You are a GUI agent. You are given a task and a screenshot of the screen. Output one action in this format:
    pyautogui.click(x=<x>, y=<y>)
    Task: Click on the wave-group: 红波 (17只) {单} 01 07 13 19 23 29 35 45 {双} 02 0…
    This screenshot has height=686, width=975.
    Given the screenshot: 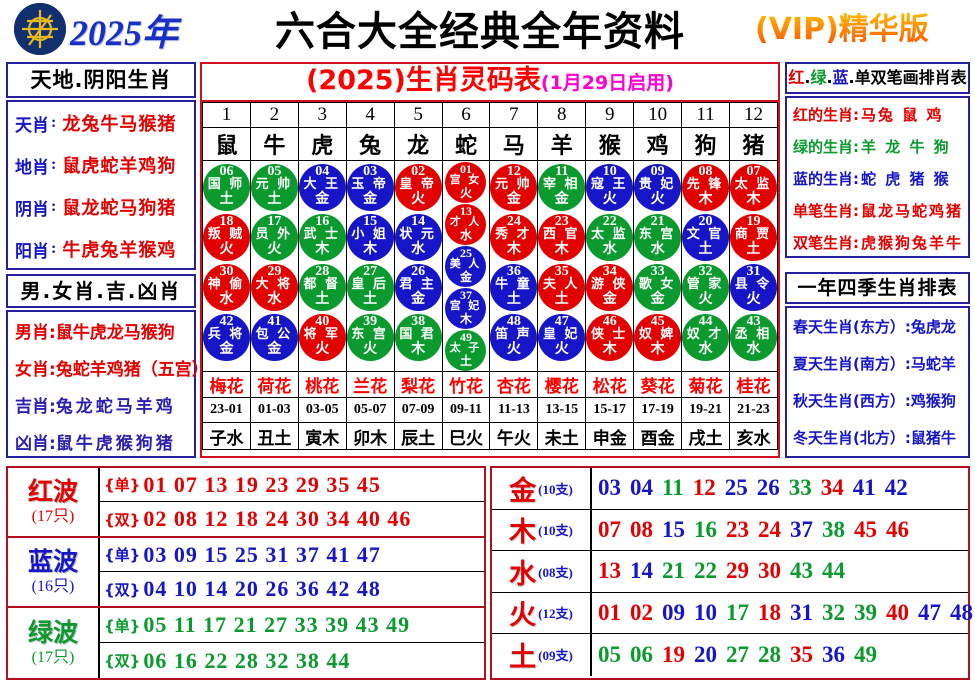 What is the action you would take?
    pyautogui.click(x=246, y=503)
    